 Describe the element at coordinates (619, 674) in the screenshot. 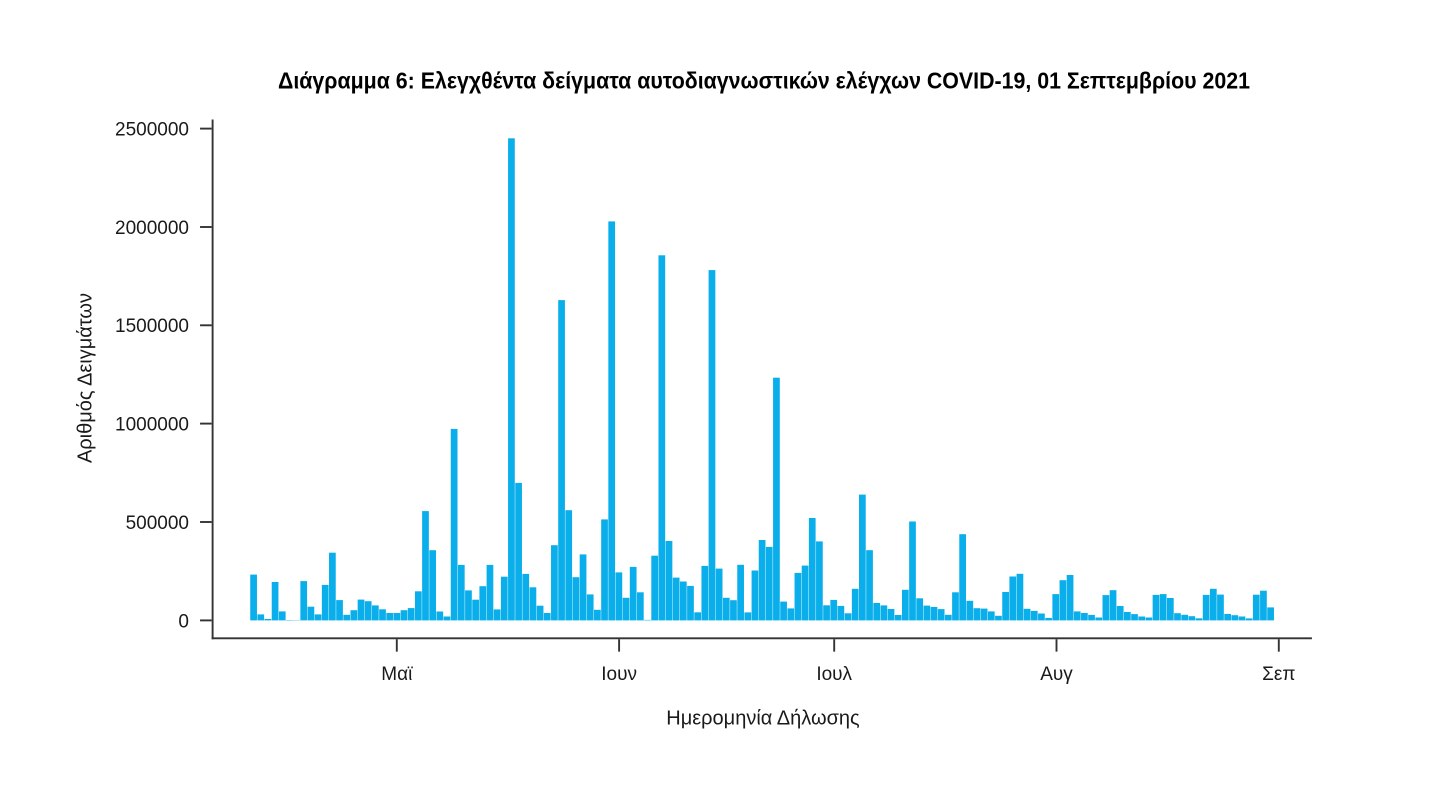

I see `svg-text: Ιουν` at that location.